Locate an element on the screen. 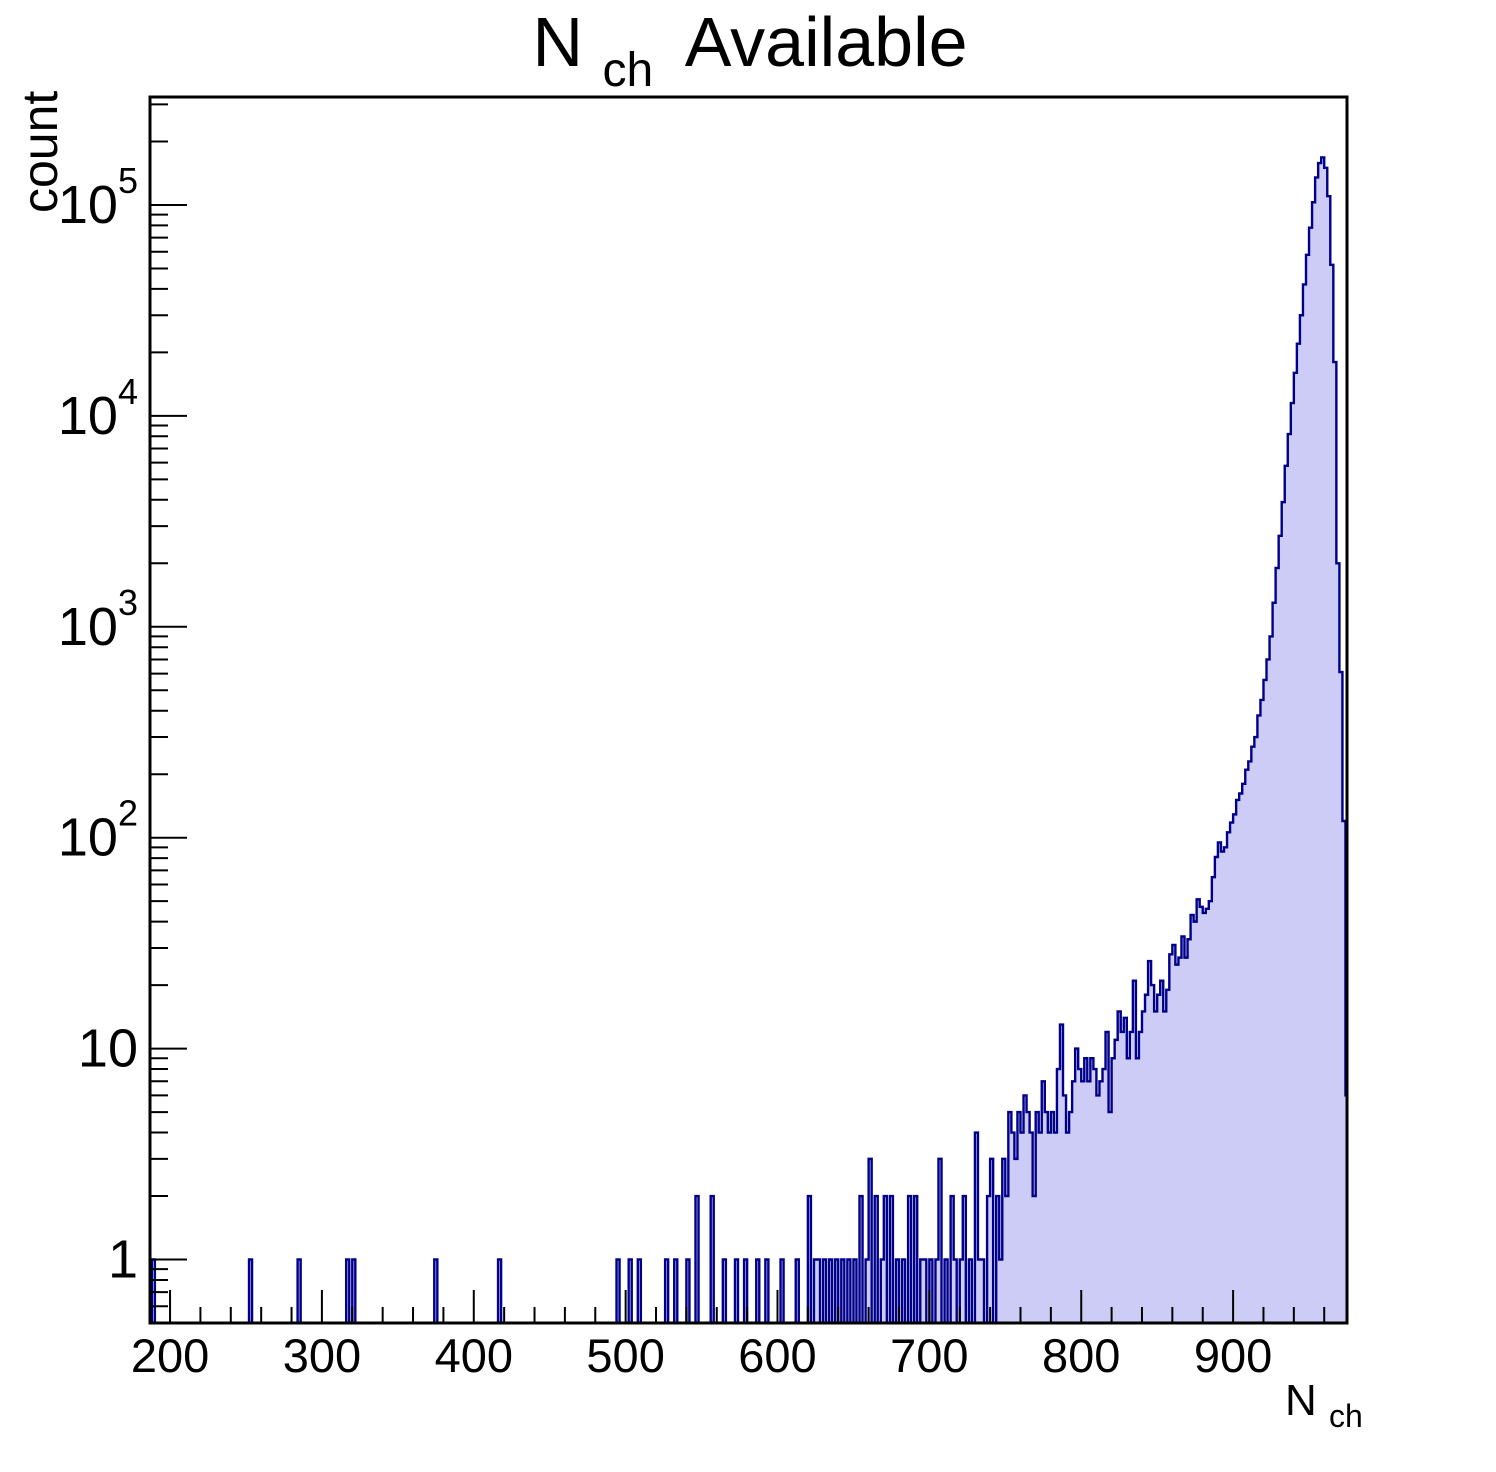 The image size is (1496, 1472). y-tick-exponent: 4 is located at coordinates (128, 391).